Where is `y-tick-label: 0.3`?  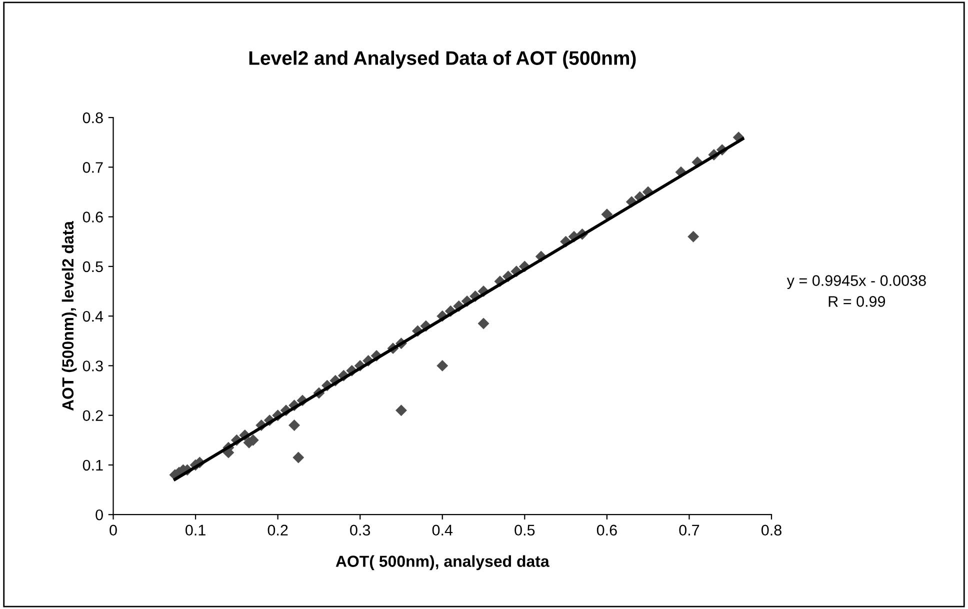
y-tick-label: 0.3 is located at coordinates (92, 366).